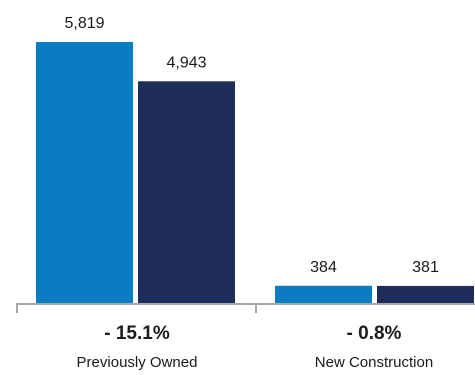 This screenshot has height=375, width=475. Describe the element at coordinates (425, 294) in the screenshot. I see `bar-new-construction-b` at that location.